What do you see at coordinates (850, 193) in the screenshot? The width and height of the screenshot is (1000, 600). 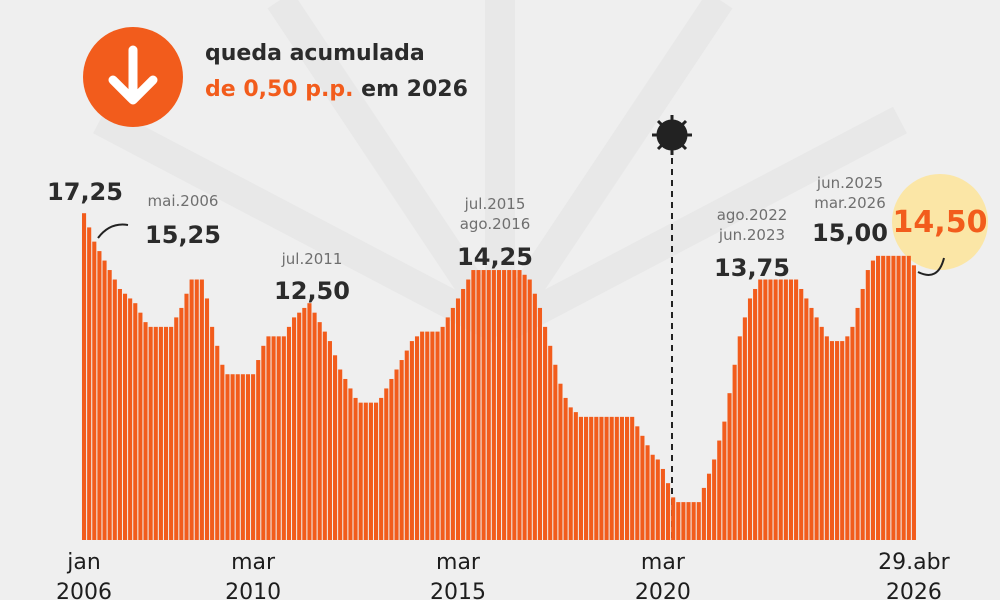 I see `annotation-date: jun.2025 mar.2026` at bounding box center [850, 193].